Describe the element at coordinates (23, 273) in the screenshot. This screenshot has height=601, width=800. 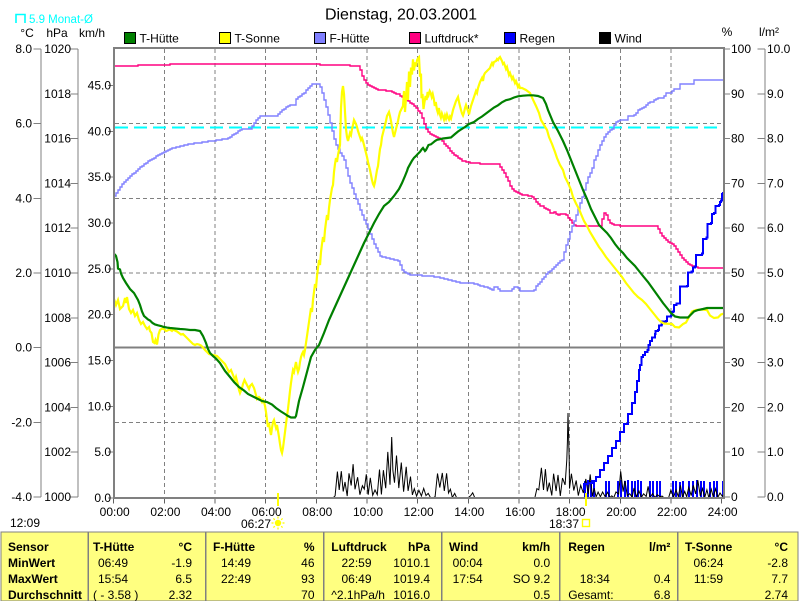
I see `svg-text: 2.0` at that location.